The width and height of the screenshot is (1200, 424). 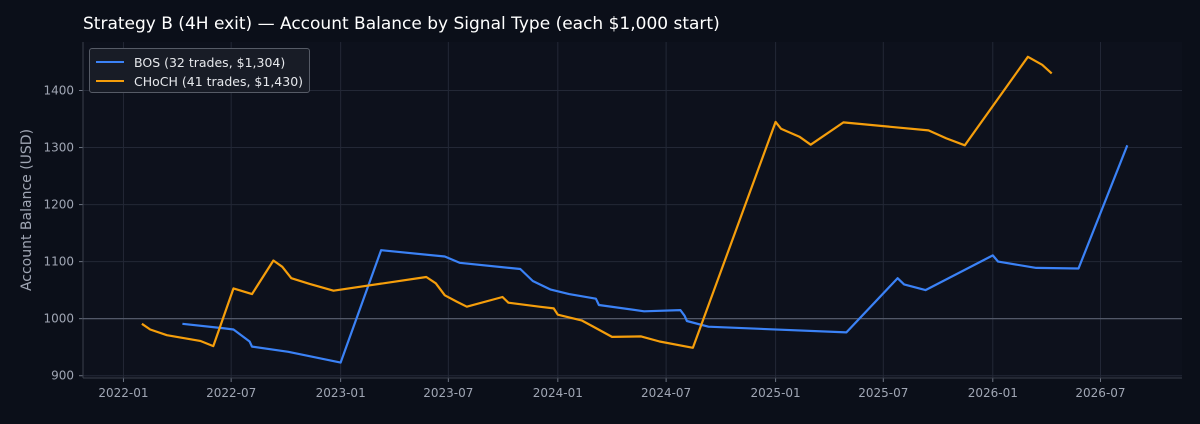 I want to click on x-tick-label: 2026-01, so click(x=993, y=393).